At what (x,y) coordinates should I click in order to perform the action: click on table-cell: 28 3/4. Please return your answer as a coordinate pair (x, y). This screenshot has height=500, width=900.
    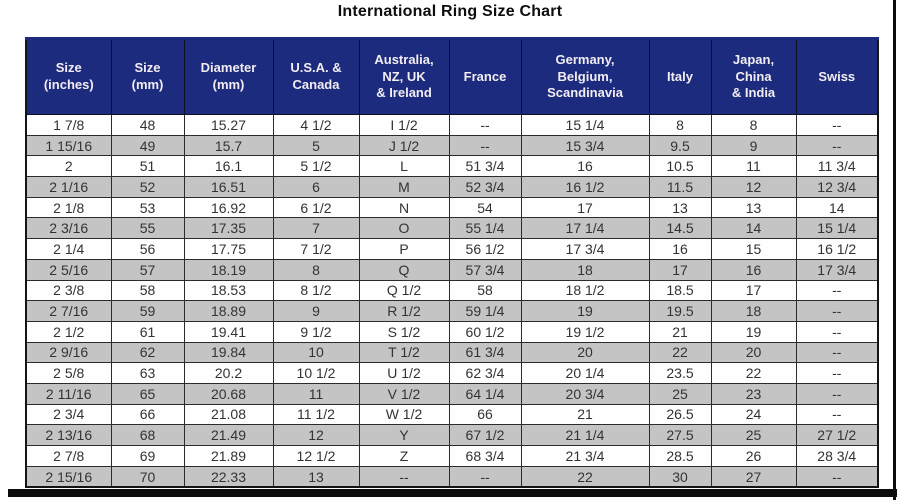
    Looking at the image, I should click on (837, 456).